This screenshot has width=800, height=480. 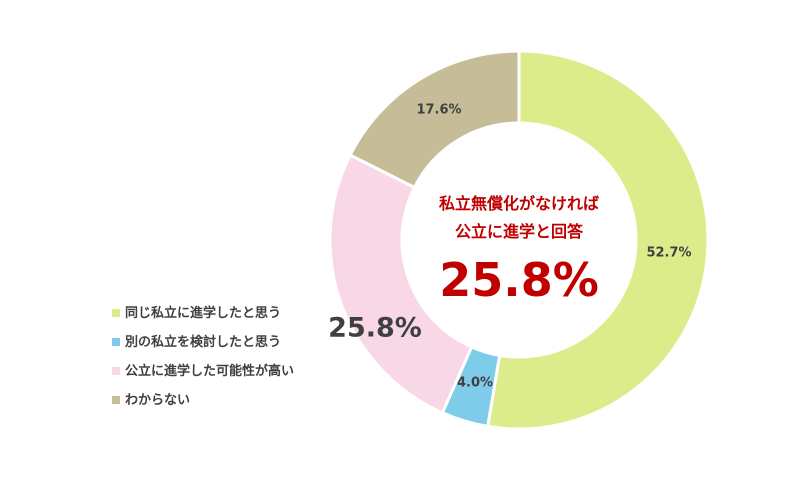 What do you see at coordinates (519, 280) in the screenshot?
I see `center-annotation-value: 25.8%` at bounding box center [519, 280].